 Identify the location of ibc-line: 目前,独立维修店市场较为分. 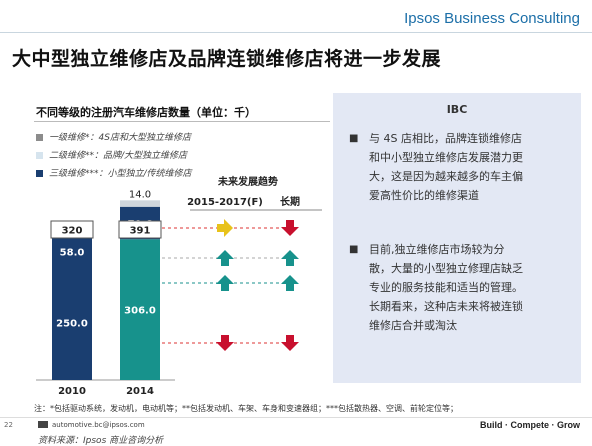
(437, 249).